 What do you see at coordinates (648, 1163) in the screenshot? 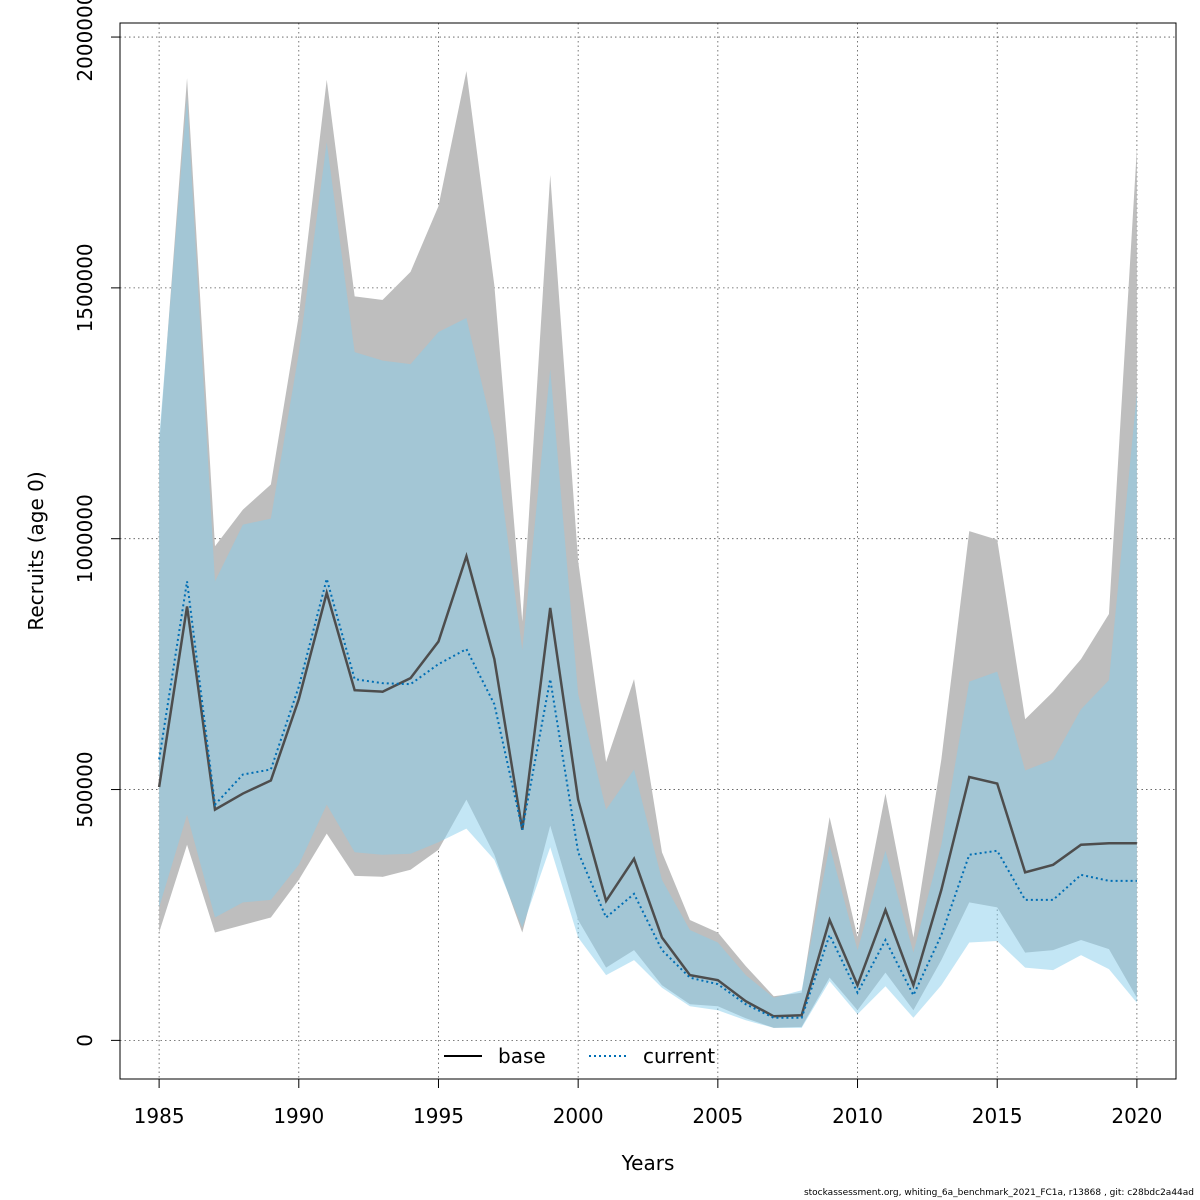
I see `x-axis-title: Years` at bounding box center [648, 1163].